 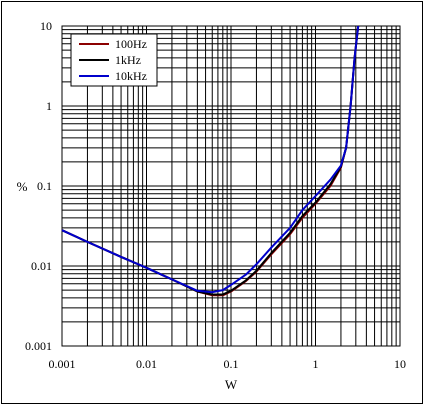 What do you see at coordinates (38, 346) in the screenshot?
I see `y-tick-label: 0.001` at bounding box center [38, 346].